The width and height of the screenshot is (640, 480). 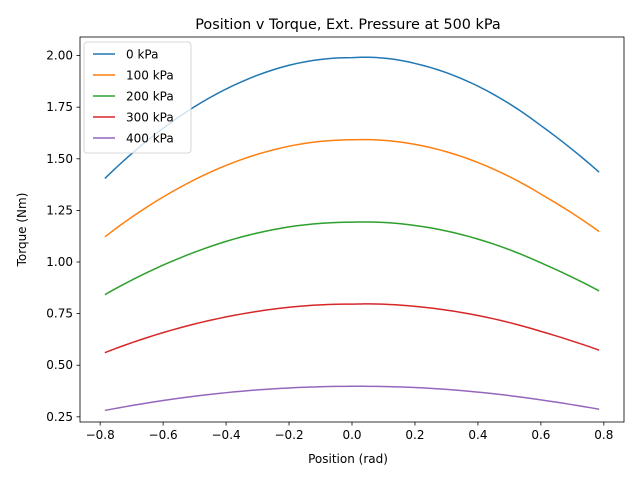 I want to click on legend-label: 200 kPa, so click(x=150, y=97).